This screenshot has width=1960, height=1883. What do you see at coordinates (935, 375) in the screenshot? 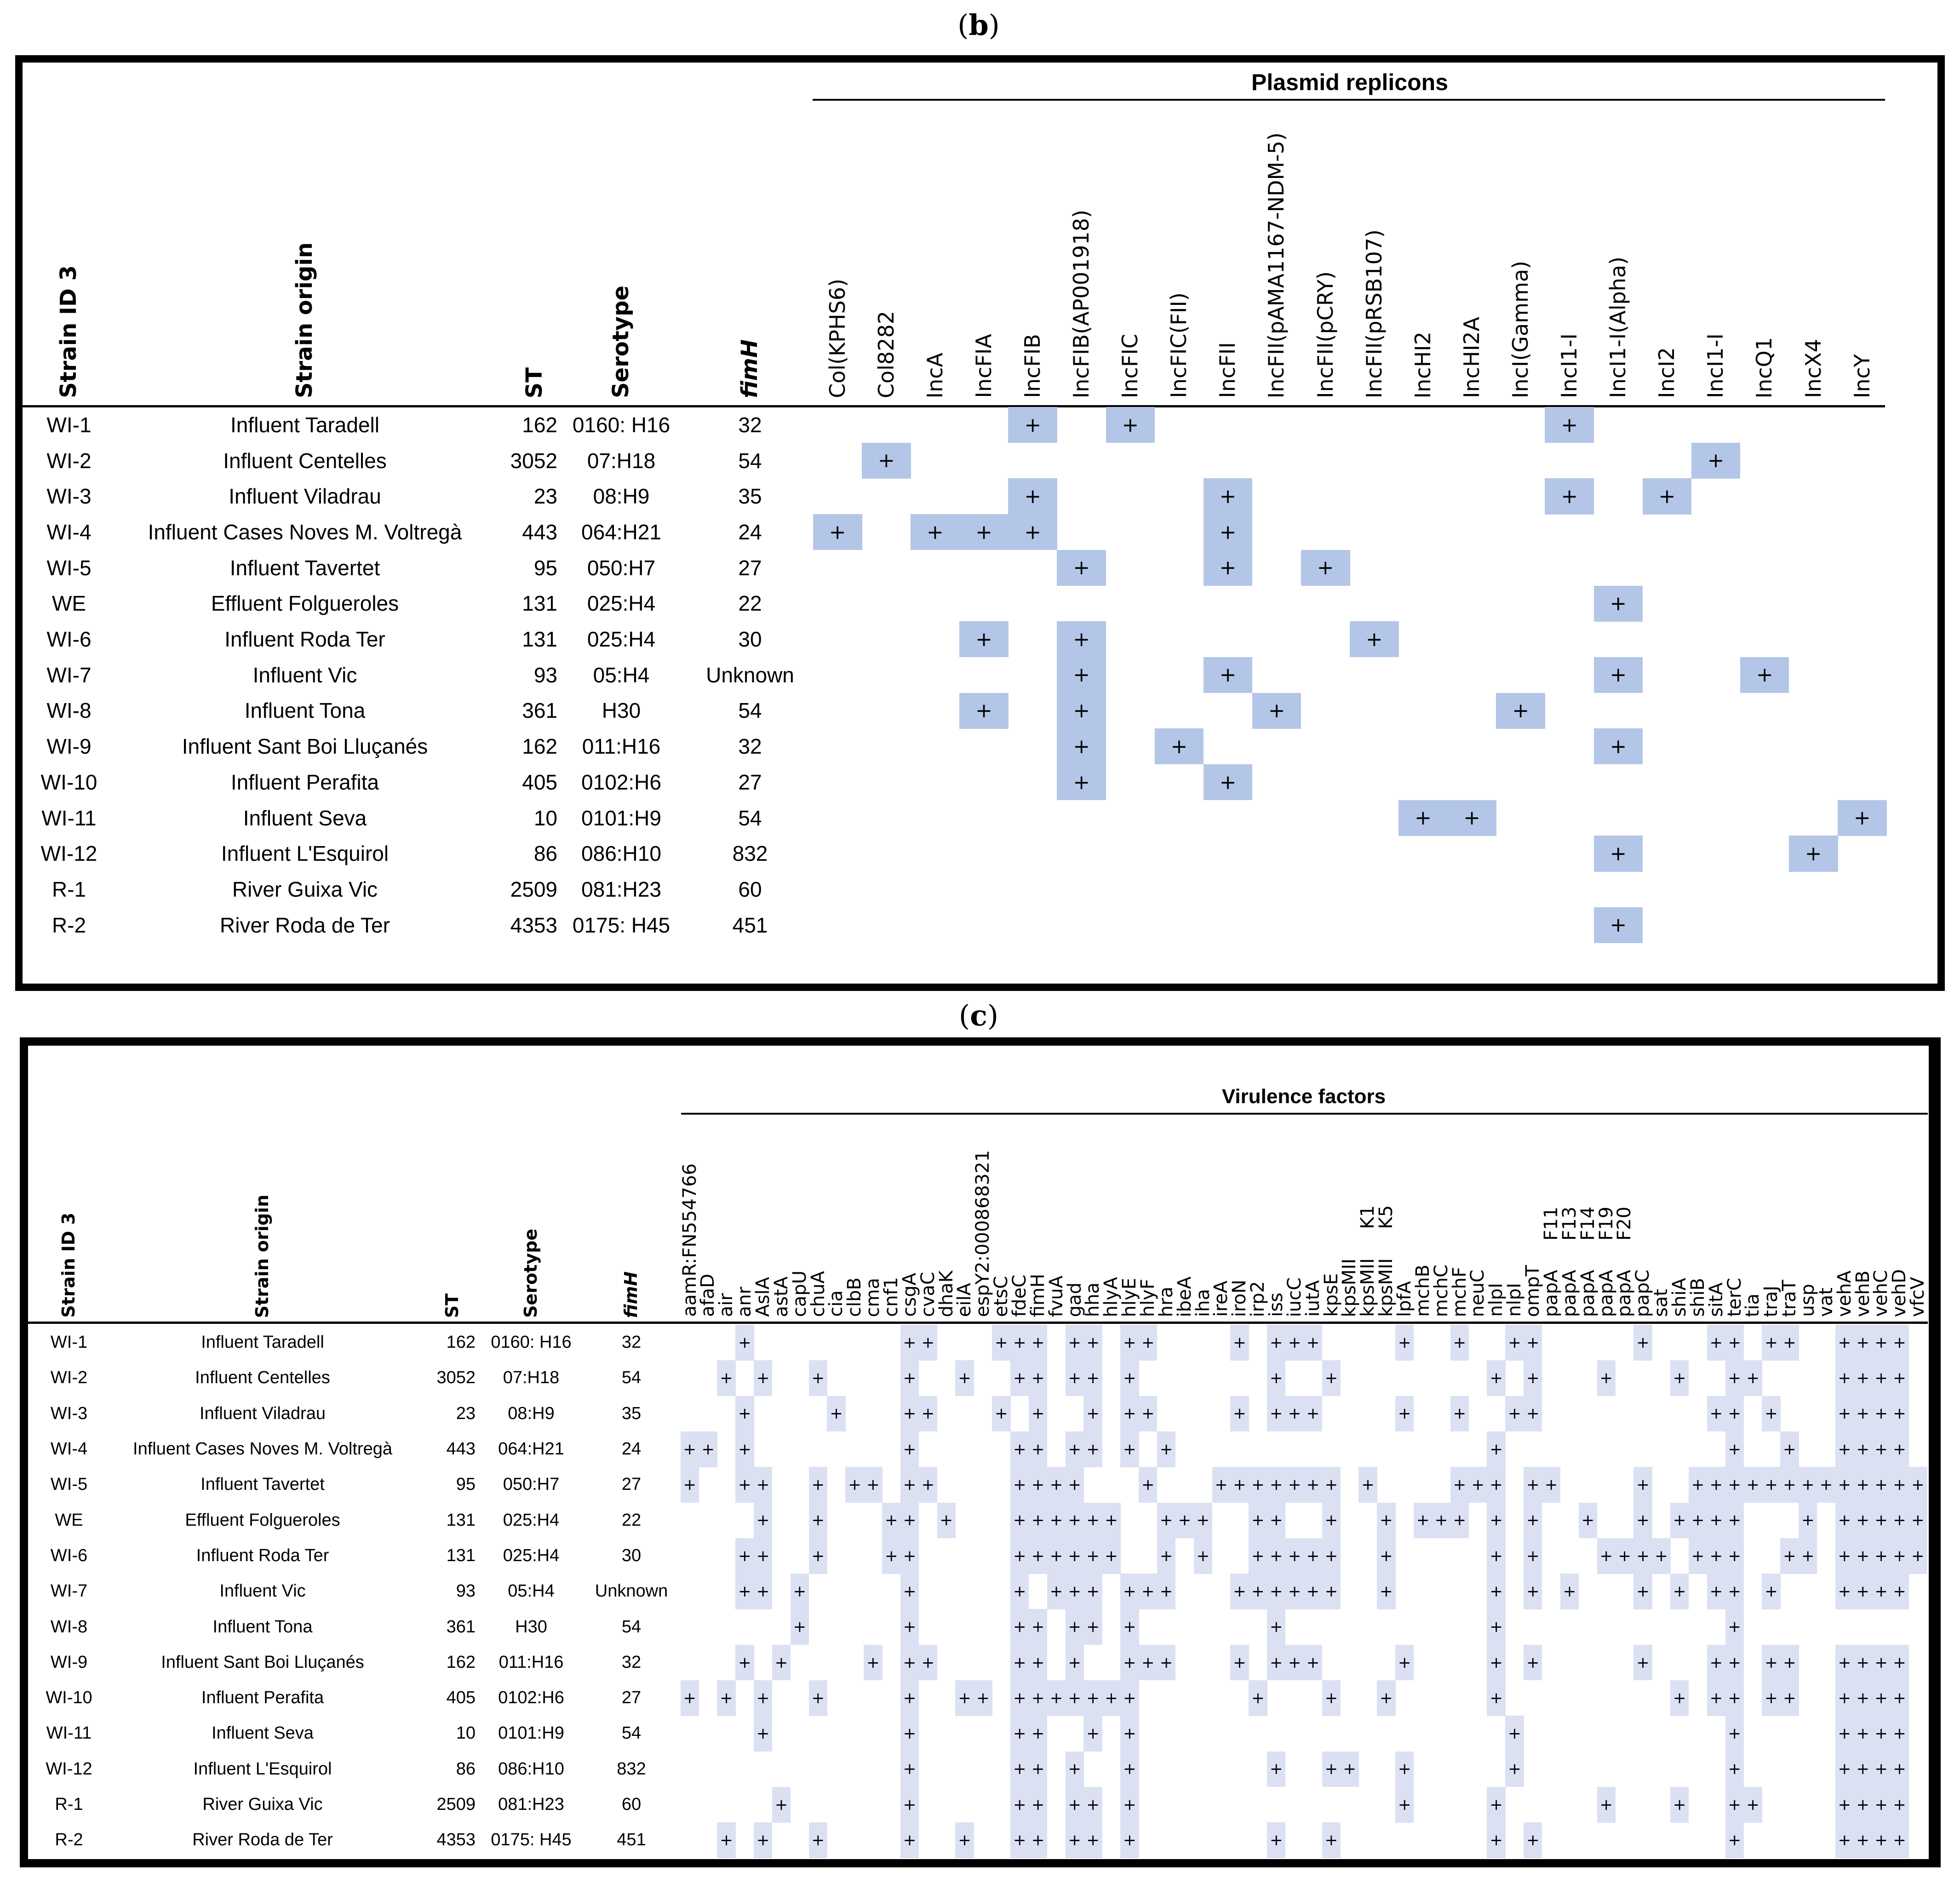
I see `column-header: IncA` at bounding box center [935, 375].